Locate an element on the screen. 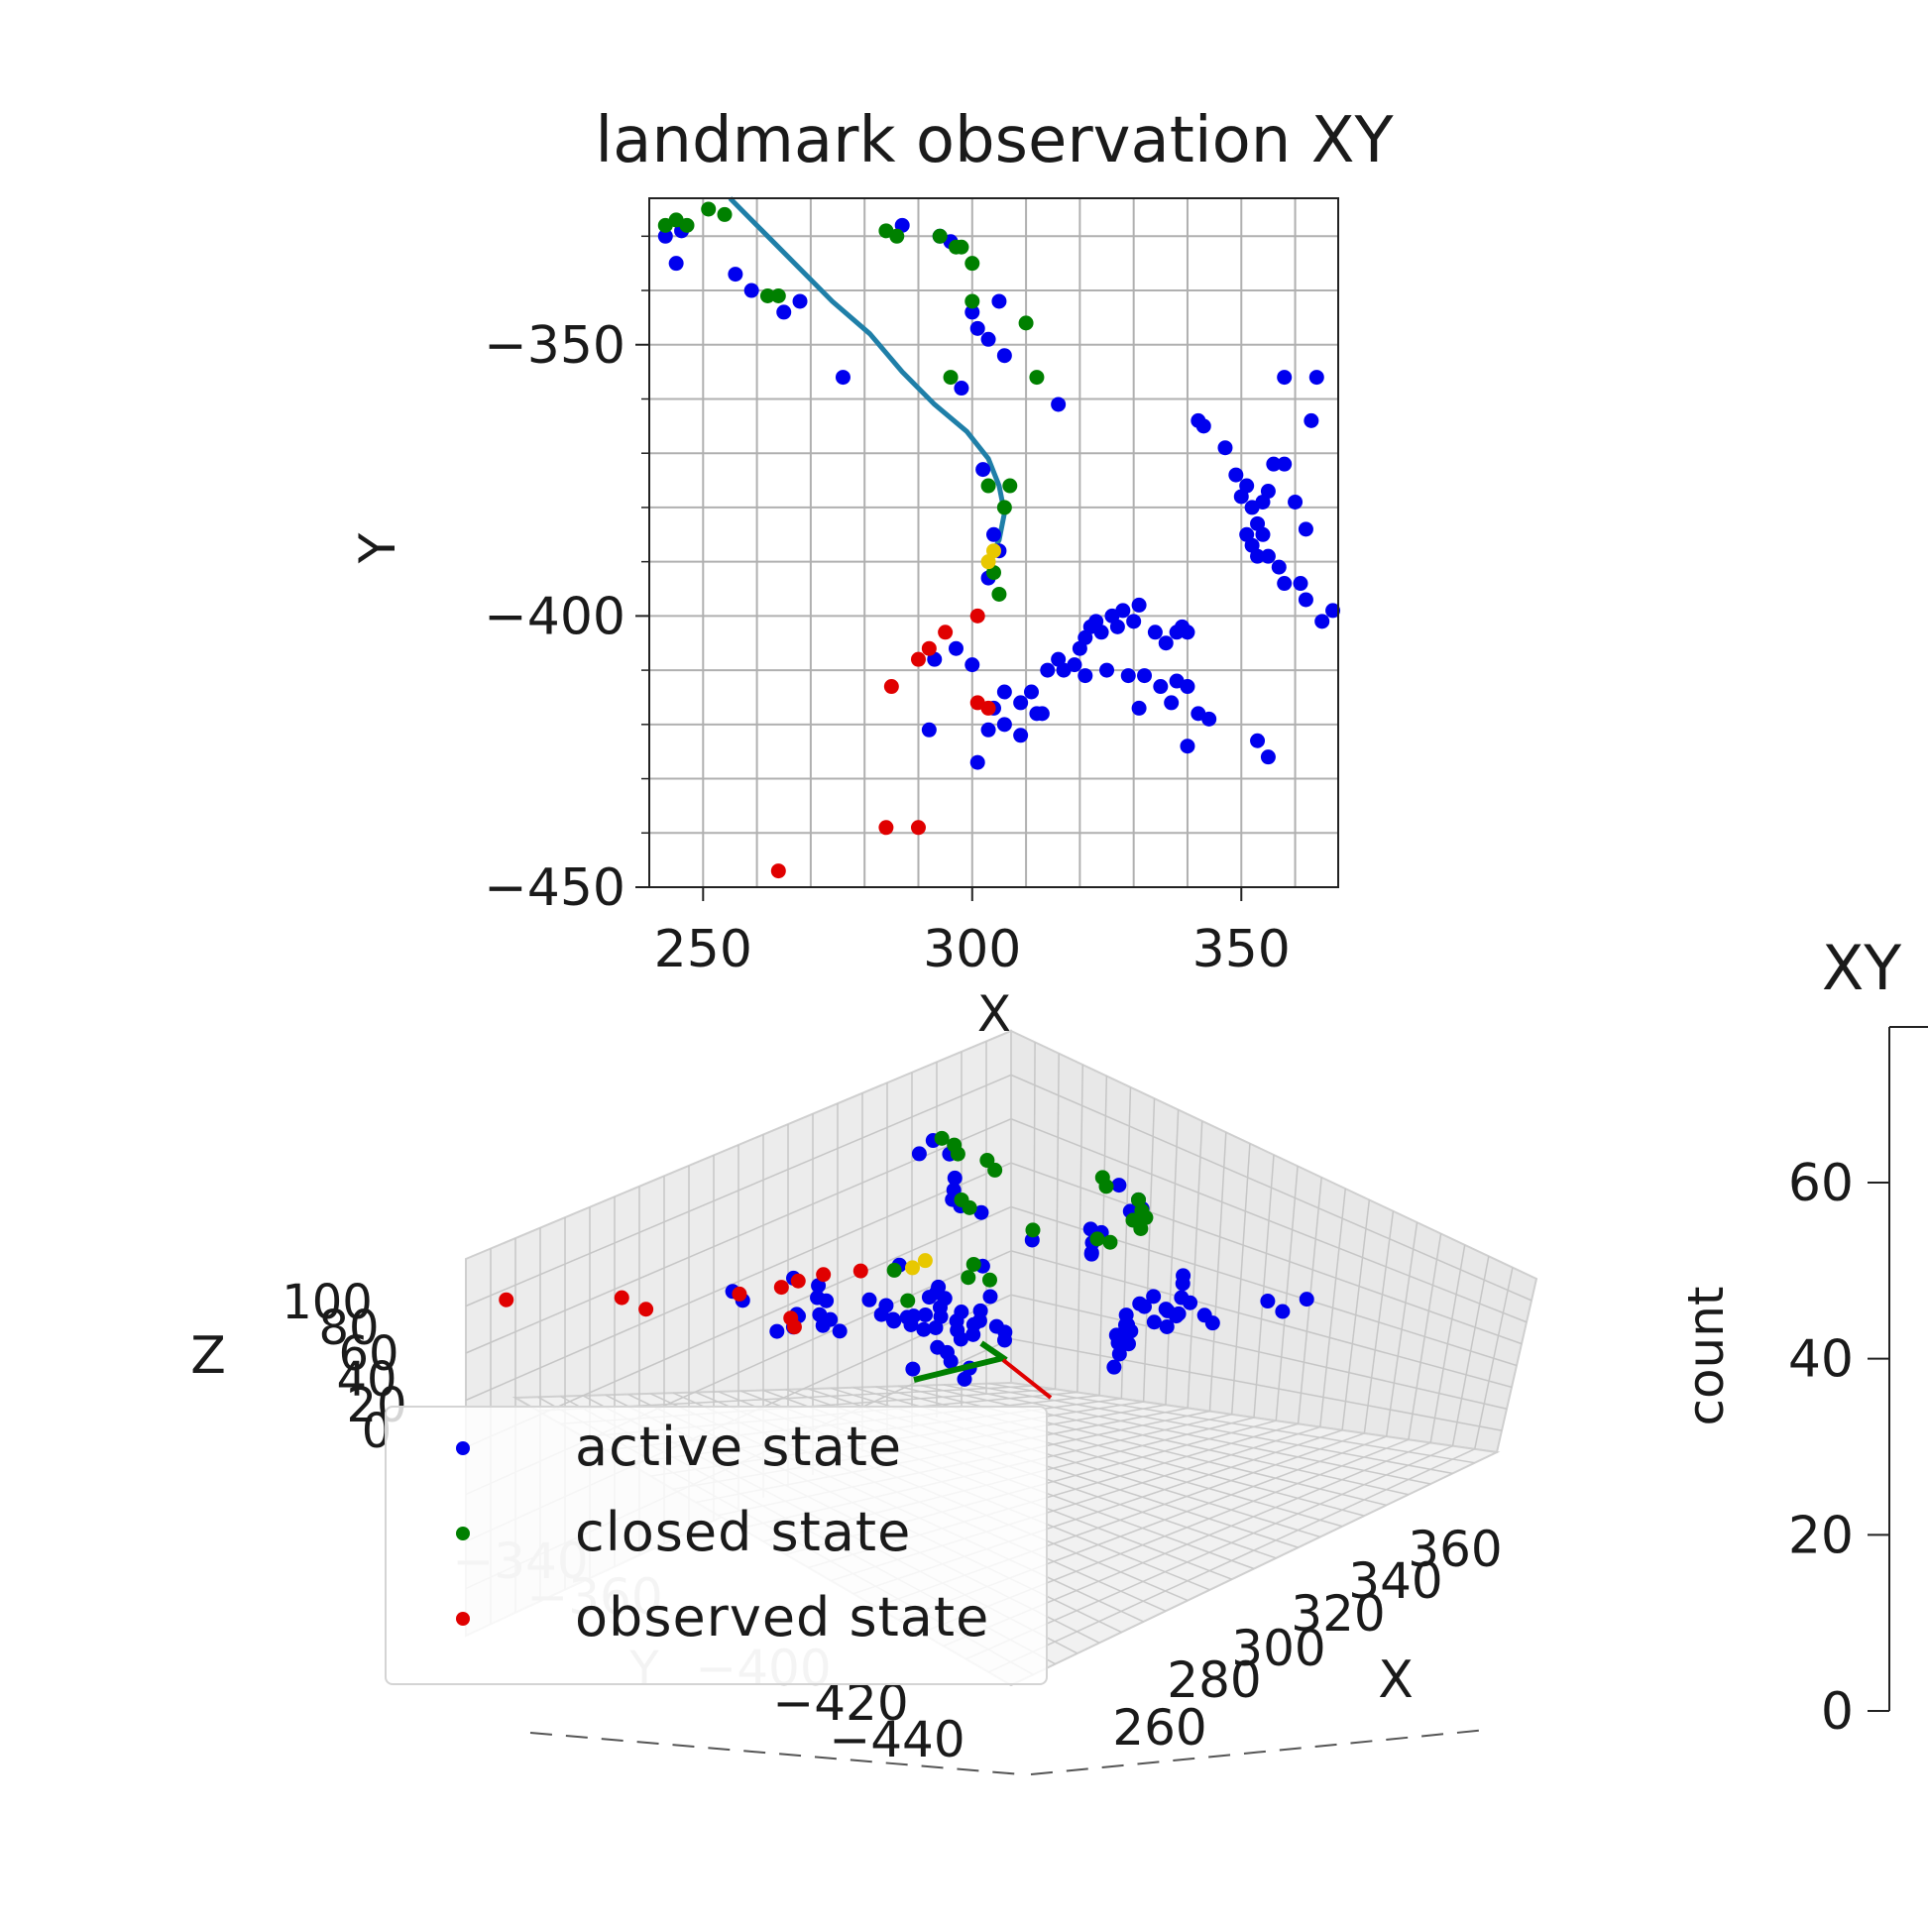 This screenshot has width=1928, height=1932. legend-entry-closed: closed state is located at coordinates (716, 1532).